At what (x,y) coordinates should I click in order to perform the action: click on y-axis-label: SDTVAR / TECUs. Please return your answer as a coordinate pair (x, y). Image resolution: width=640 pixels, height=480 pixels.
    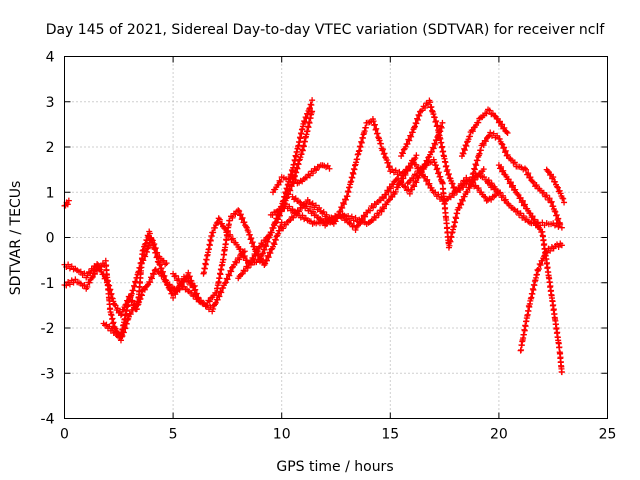
    Looking at the image, I should click on (16, 238).